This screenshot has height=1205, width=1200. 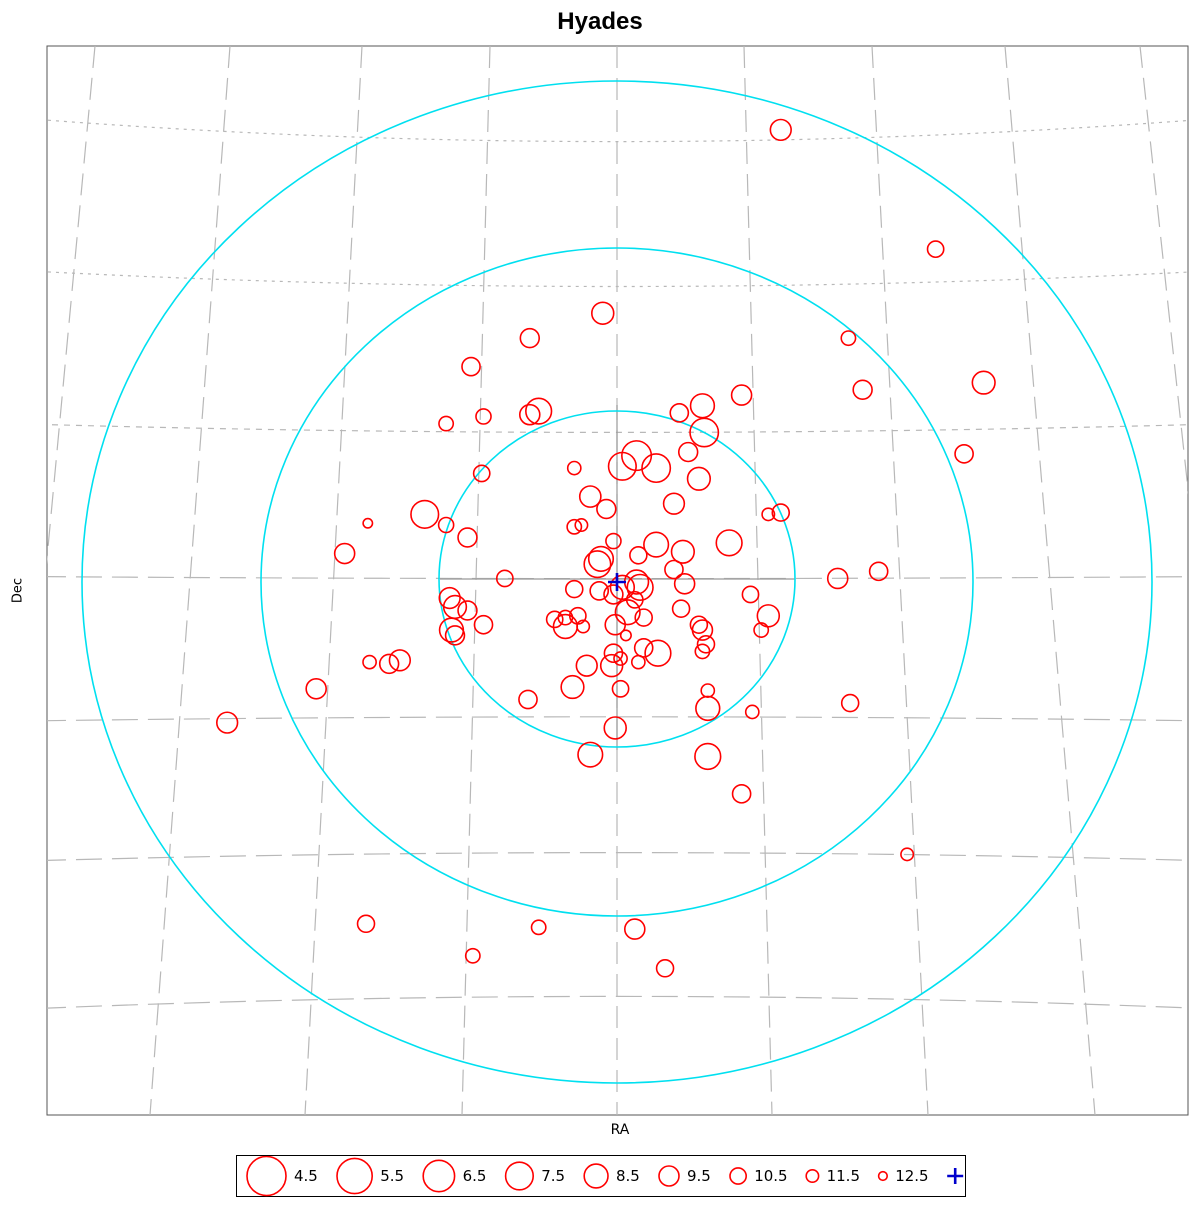 I want to click on legend-label: 12.5, so click(x=911, y=1176).